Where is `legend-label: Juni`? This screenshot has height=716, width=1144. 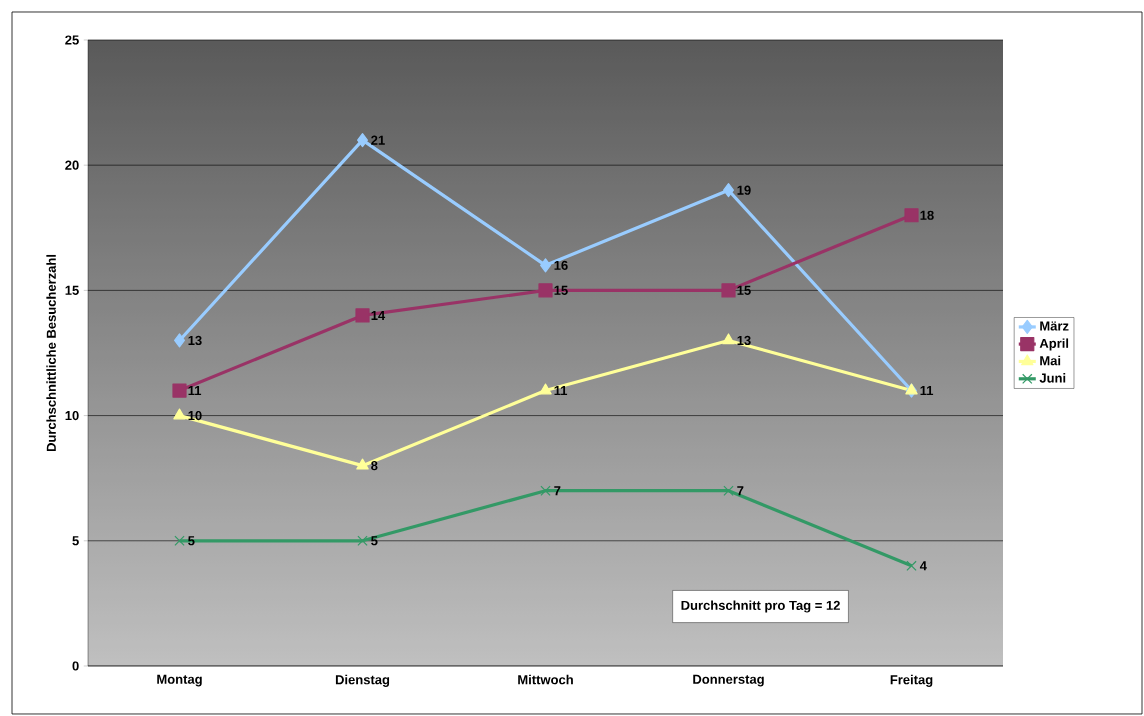
legend-label: Juni is located at coordinates (1052, 378).